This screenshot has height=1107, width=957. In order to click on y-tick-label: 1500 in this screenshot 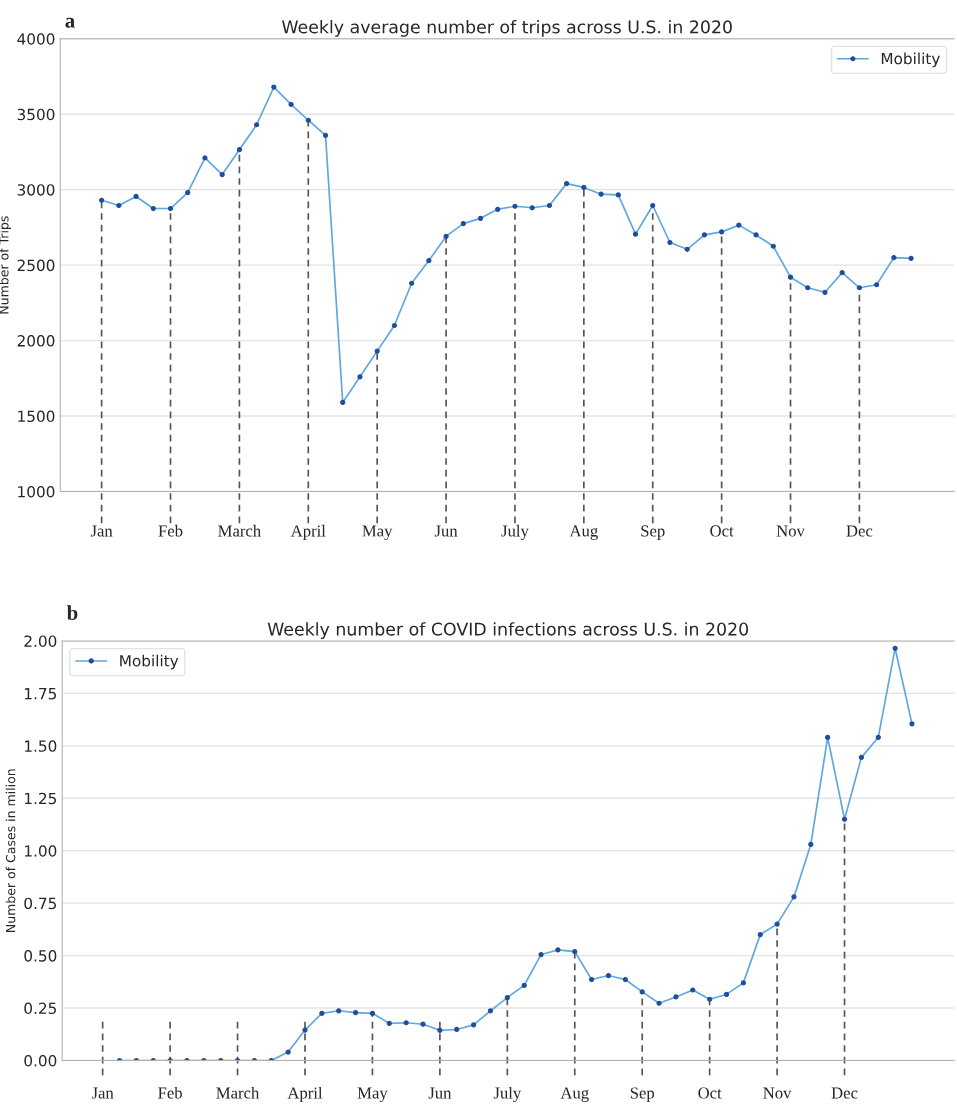, I will do `click(36, 416)`.